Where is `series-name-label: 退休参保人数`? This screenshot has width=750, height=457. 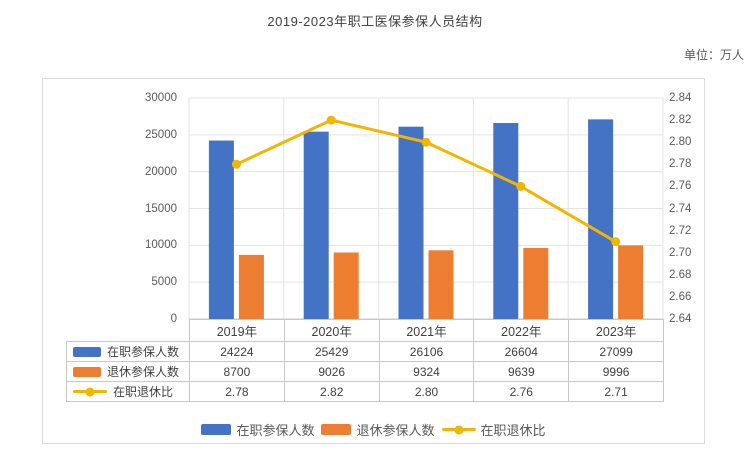 series-name-label: 退休参保人数 is located at coordinates (143, 372).